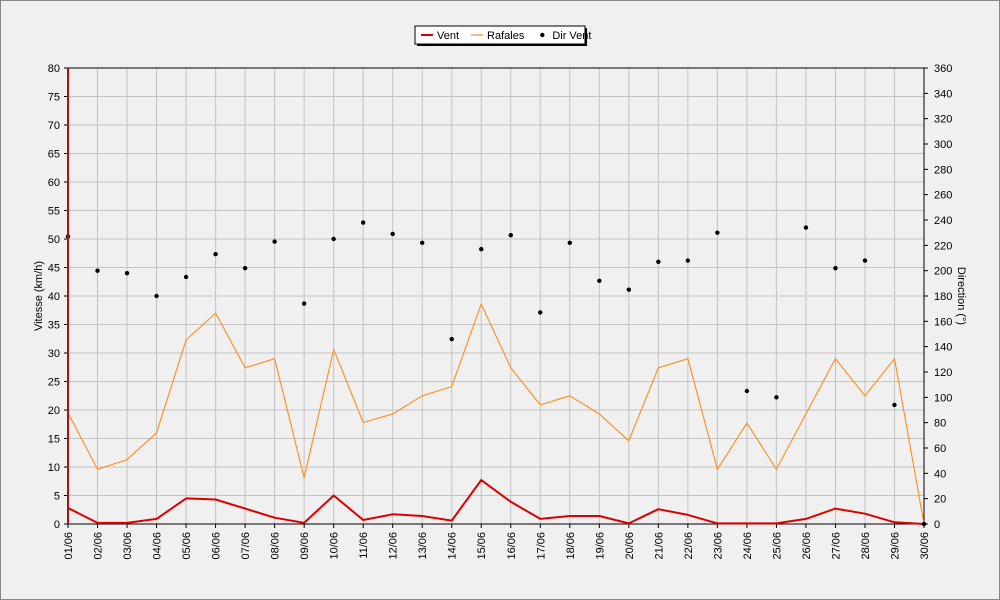 The height and width of the screenshot is (600, 1000). I want to click on x-tick-label: 17/06, so click(541, 546).